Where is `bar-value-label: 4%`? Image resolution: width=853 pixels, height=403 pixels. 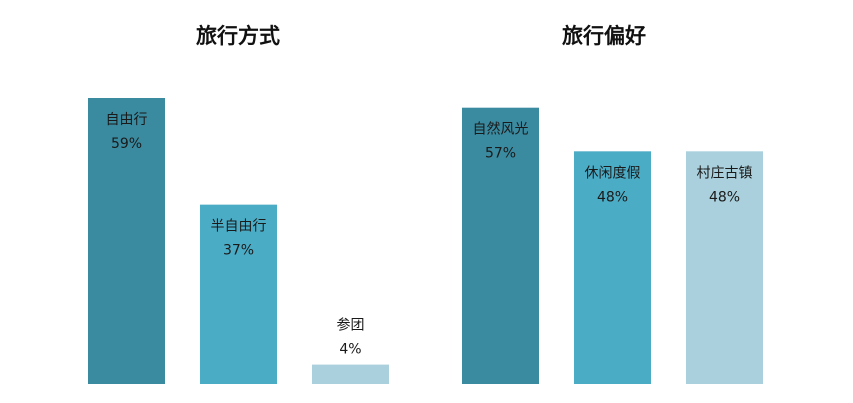
bar-value-label: 4% is located at coordinates (350, 350).